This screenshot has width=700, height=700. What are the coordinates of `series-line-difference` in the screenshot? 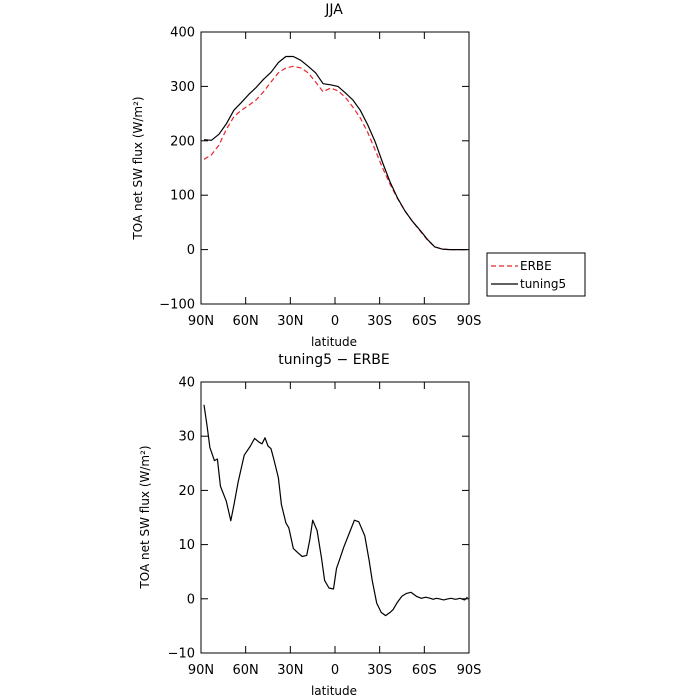 It's located at (335, 510).